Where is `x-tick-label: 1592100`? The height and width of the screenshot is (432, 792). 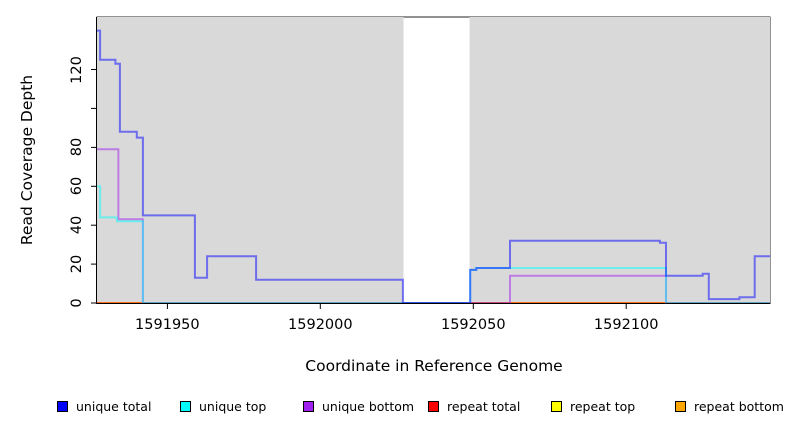
x-tick-label: 1592100 is located at coordinates (626, 325).